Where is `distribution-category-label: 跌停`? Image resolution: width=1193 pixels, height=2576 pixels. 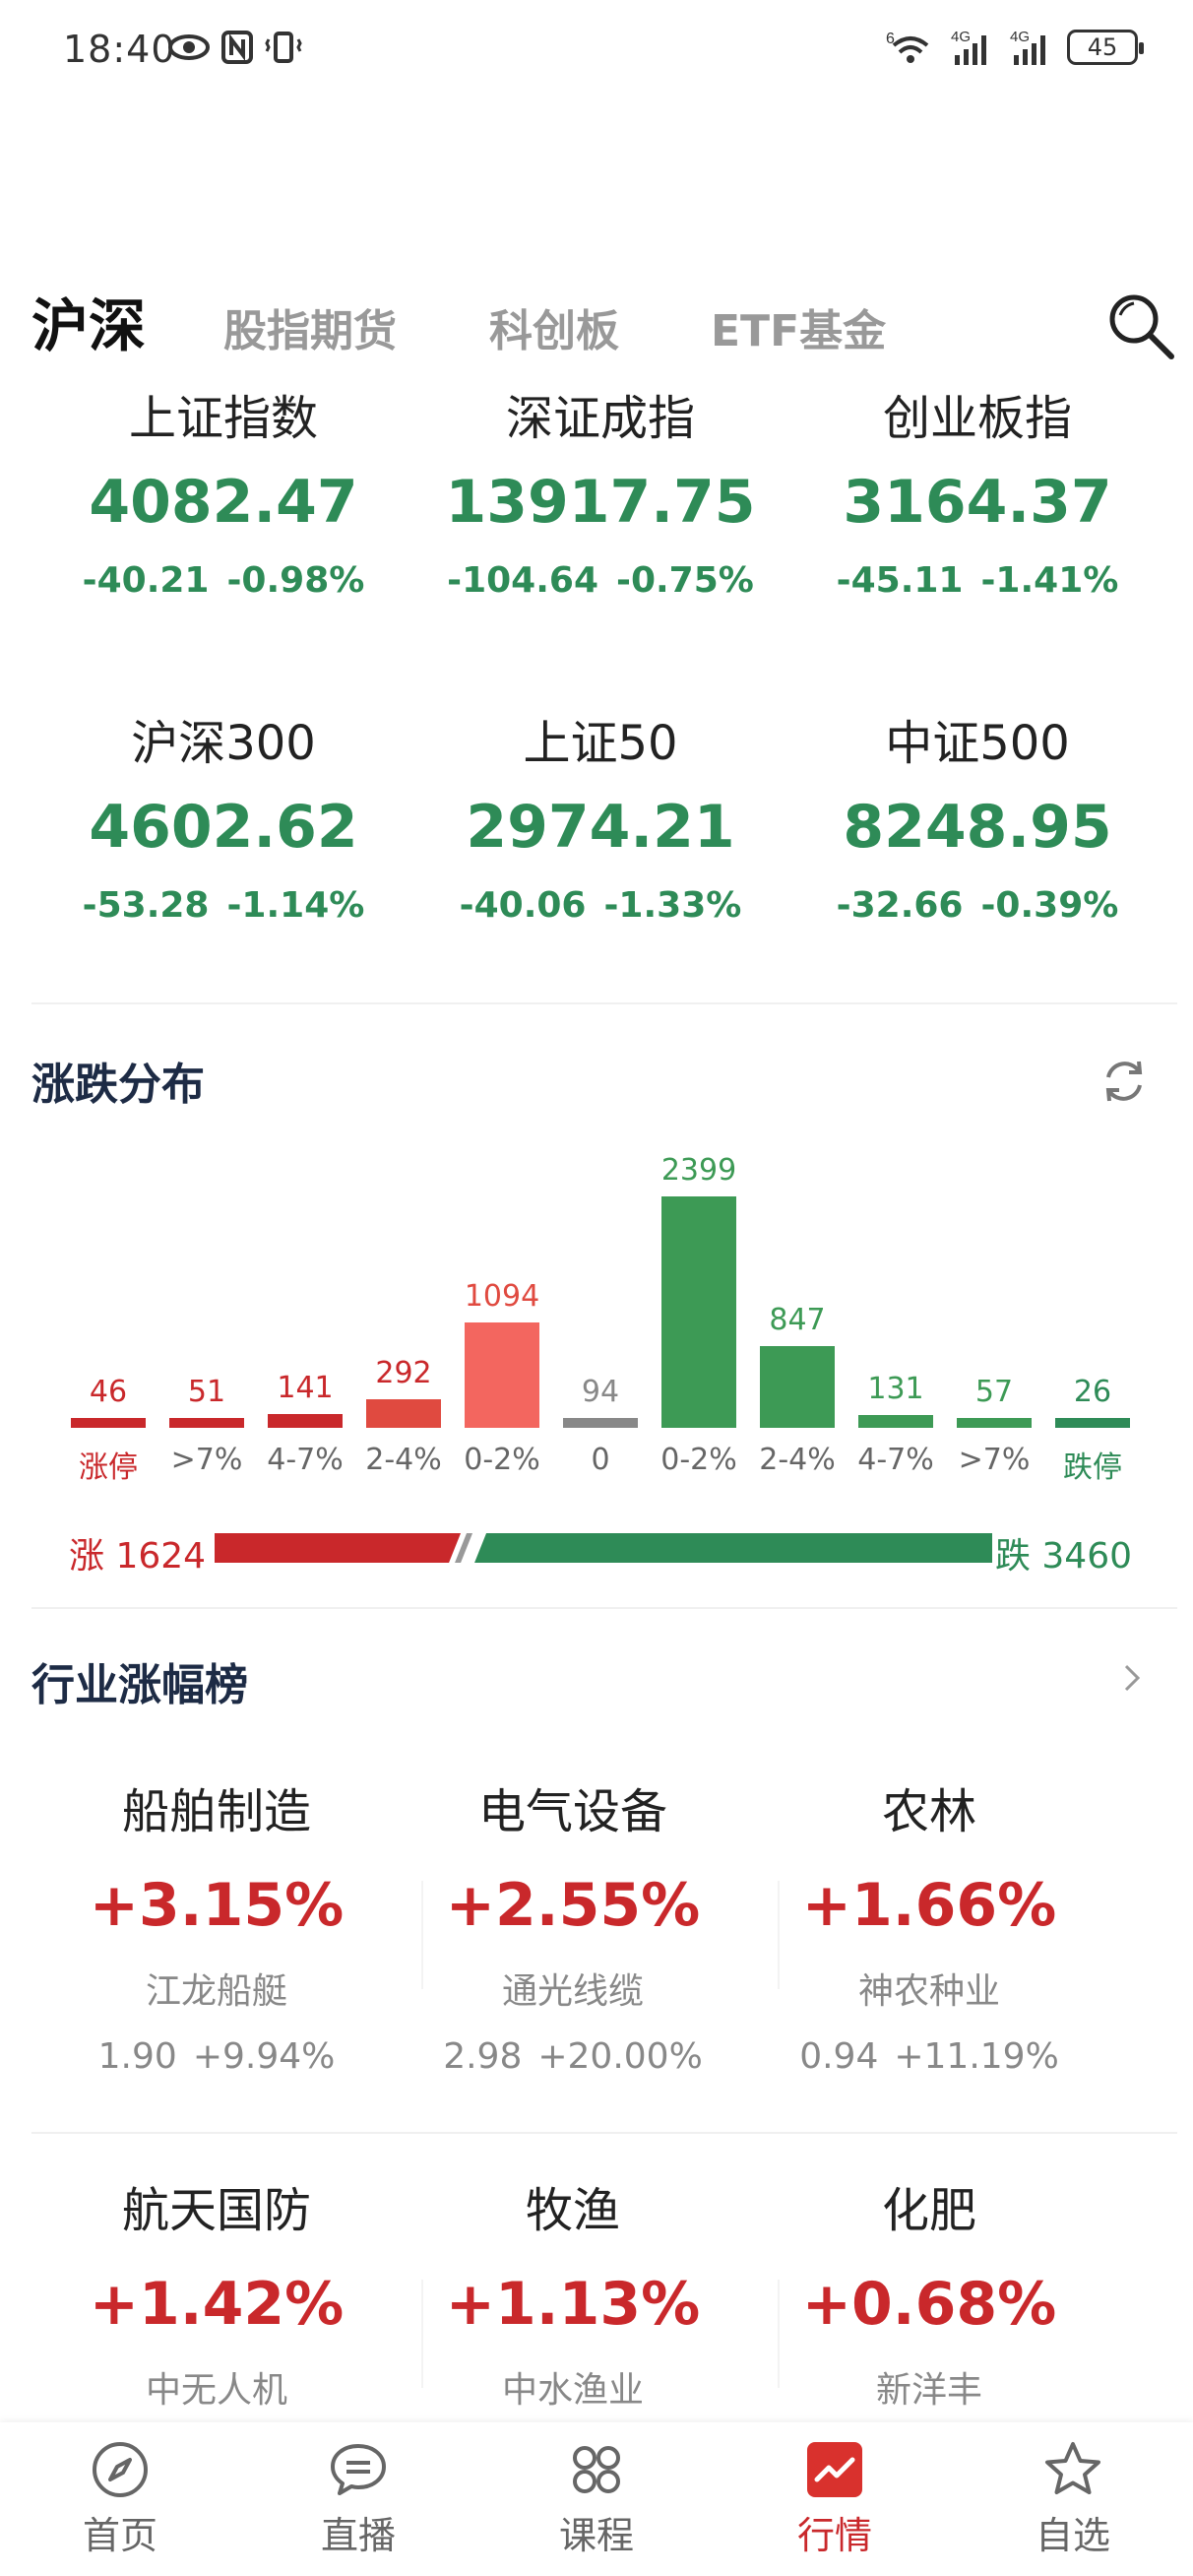 distribution-category-label: 跌停 is located at coordinates (1092, 1467).